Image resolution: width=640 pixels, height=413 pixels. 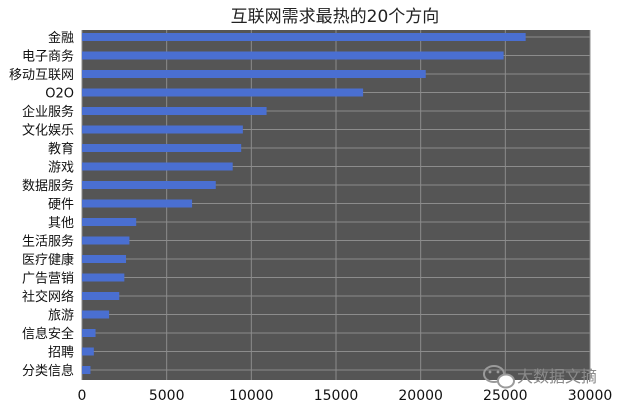 What do you see at coordinates (61, 168) in the screenshot?
I see `category-label: 游戏` at bounding box center [61, 168].